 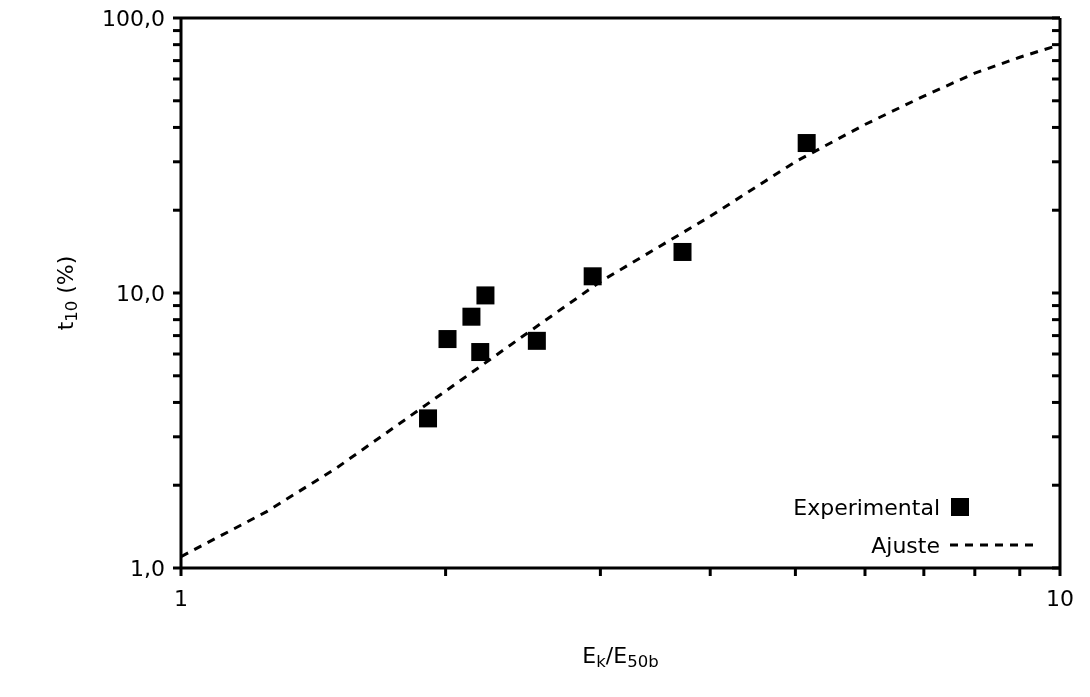 I want to click on x-axis-title: E$_{k}$/E$_{50b}$, so click(x=620, y=657).